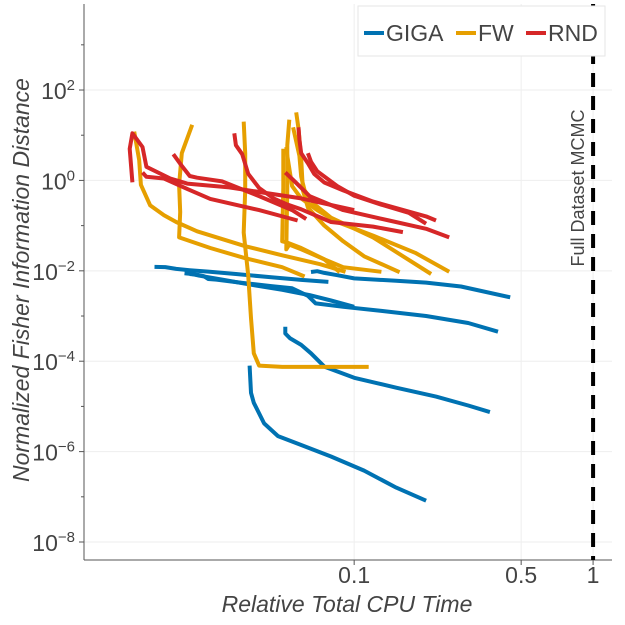 The image size is (625, 625). I want to click on x-tick-label: 0.5, so click(521, 575).